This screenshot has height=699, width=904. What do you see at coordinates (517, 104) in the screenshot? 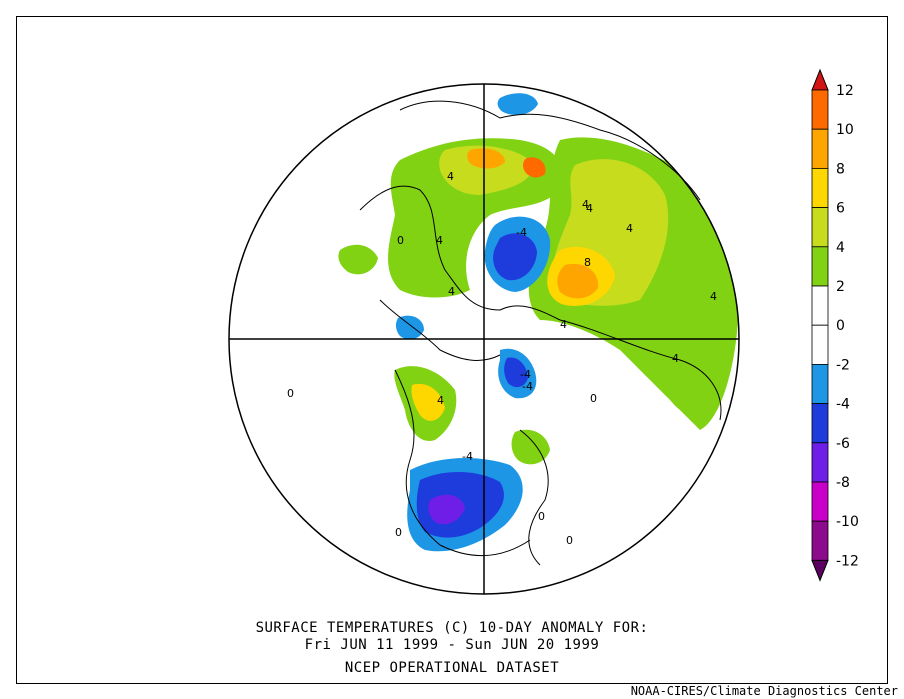
I see `cold-blob-north` at bounding box center [517, 104].